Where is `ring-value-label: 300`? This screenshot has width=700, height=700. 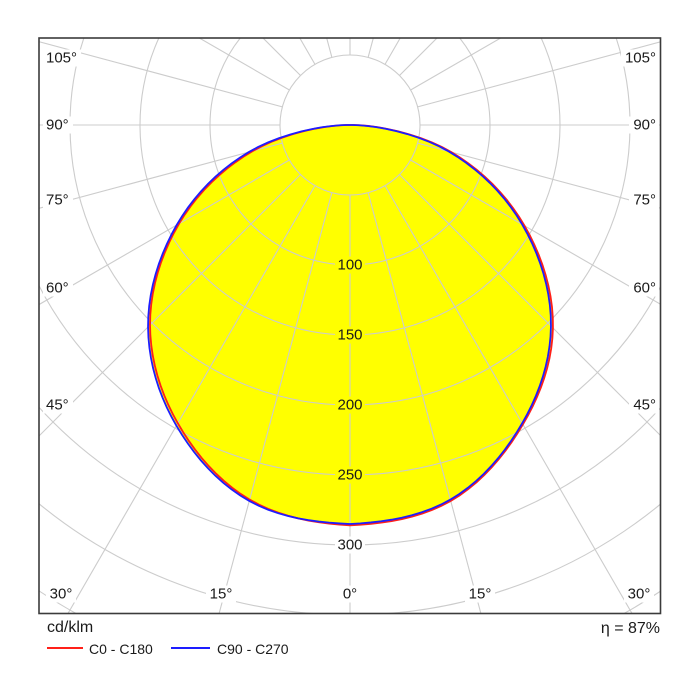 ring-value-label: 300 is located at coordinates (349, 545).